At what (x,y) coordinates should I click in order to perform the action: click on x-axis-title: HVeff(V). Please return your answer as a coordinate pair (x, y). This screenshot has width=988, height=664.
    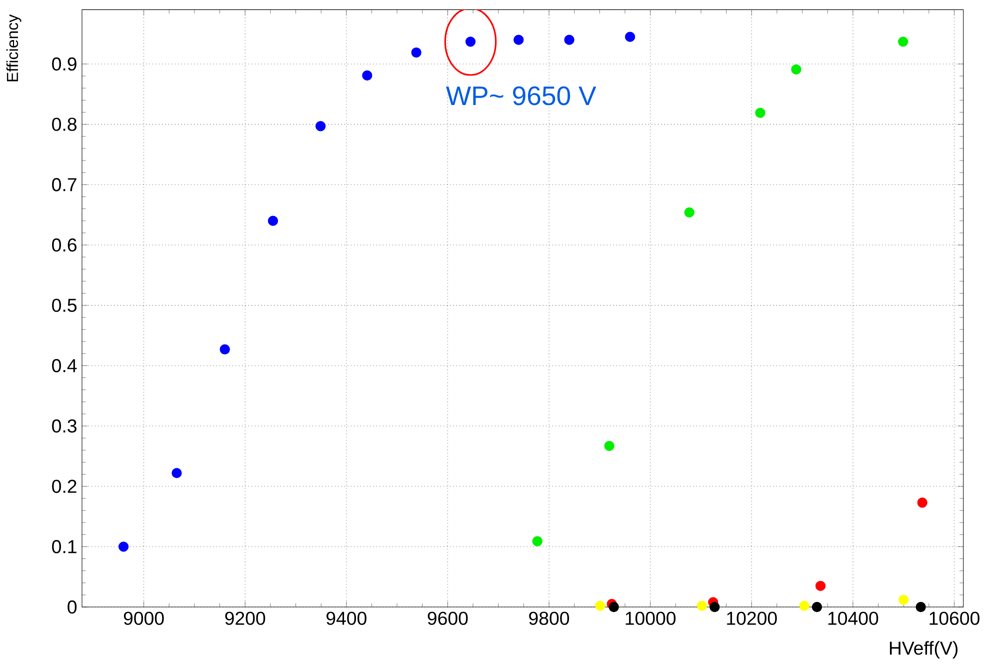
    Looking at the image, I should click on (924, 649).